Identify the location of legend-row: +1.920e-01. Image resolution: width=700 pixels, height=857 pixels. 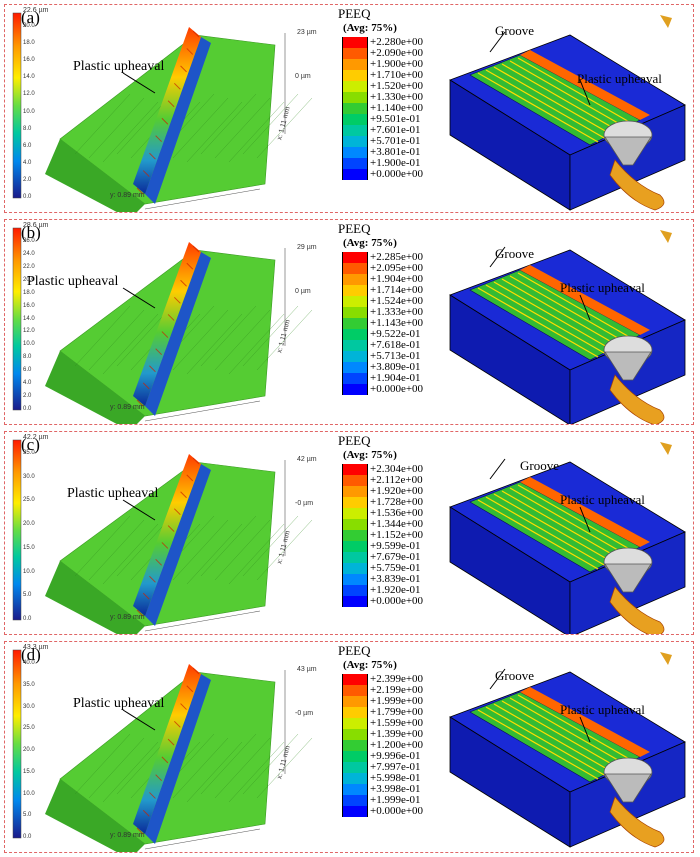
(422, 590).